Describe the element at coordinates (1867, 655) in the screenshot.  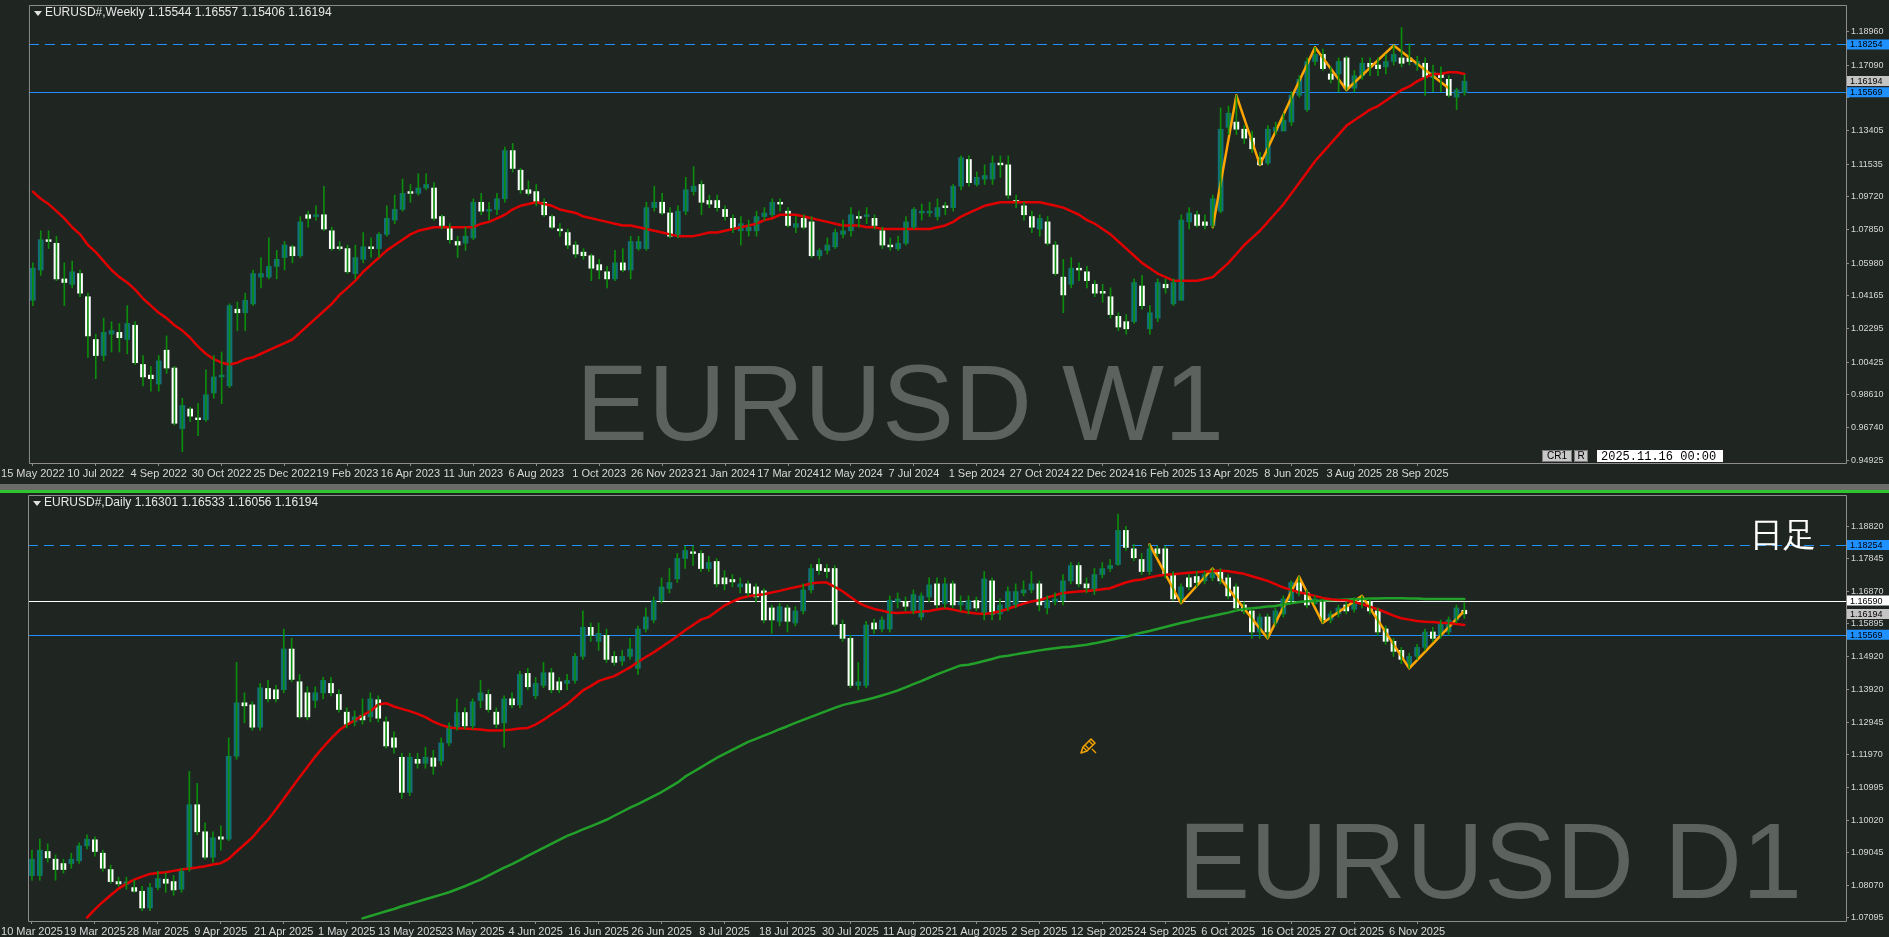
I see `y-tick-label: 1.14920` at that location.